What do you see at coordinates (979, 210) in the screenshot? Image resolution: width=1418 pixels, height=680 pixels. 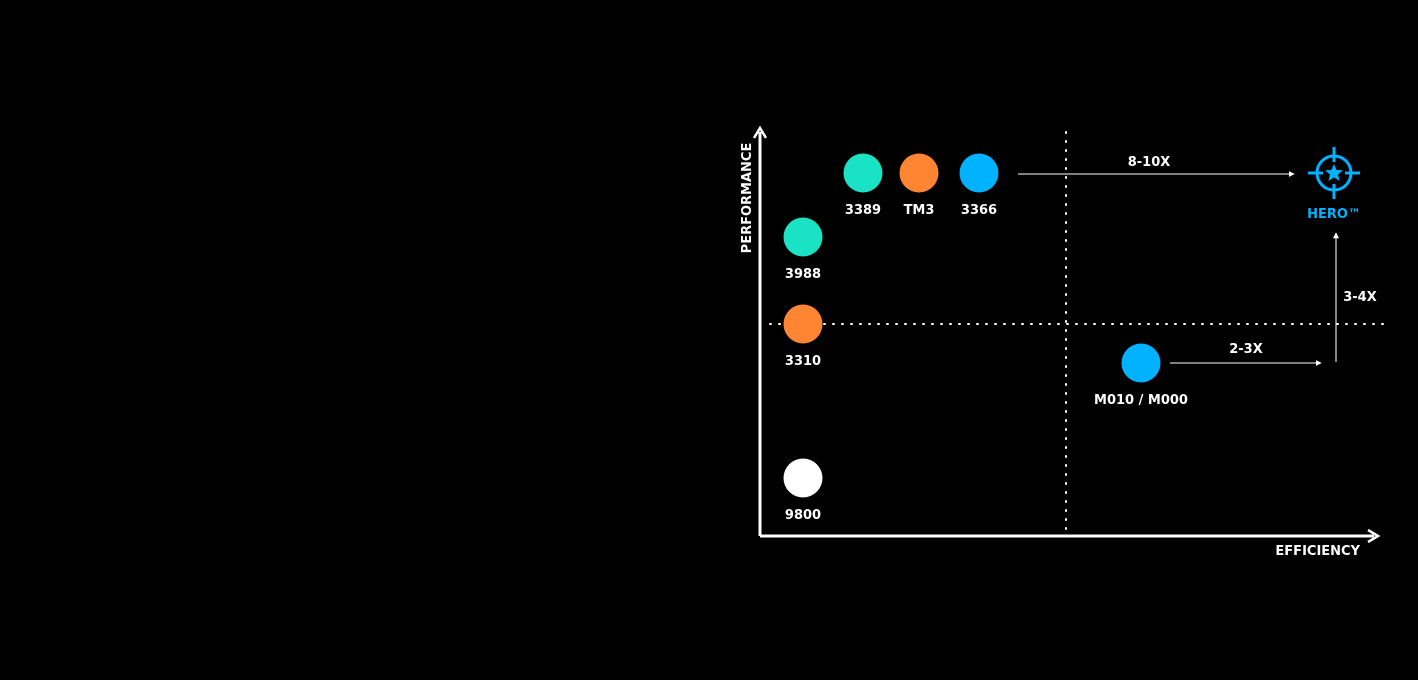 I see `point-label-3366: 3366` at bounding box center [979, 210].